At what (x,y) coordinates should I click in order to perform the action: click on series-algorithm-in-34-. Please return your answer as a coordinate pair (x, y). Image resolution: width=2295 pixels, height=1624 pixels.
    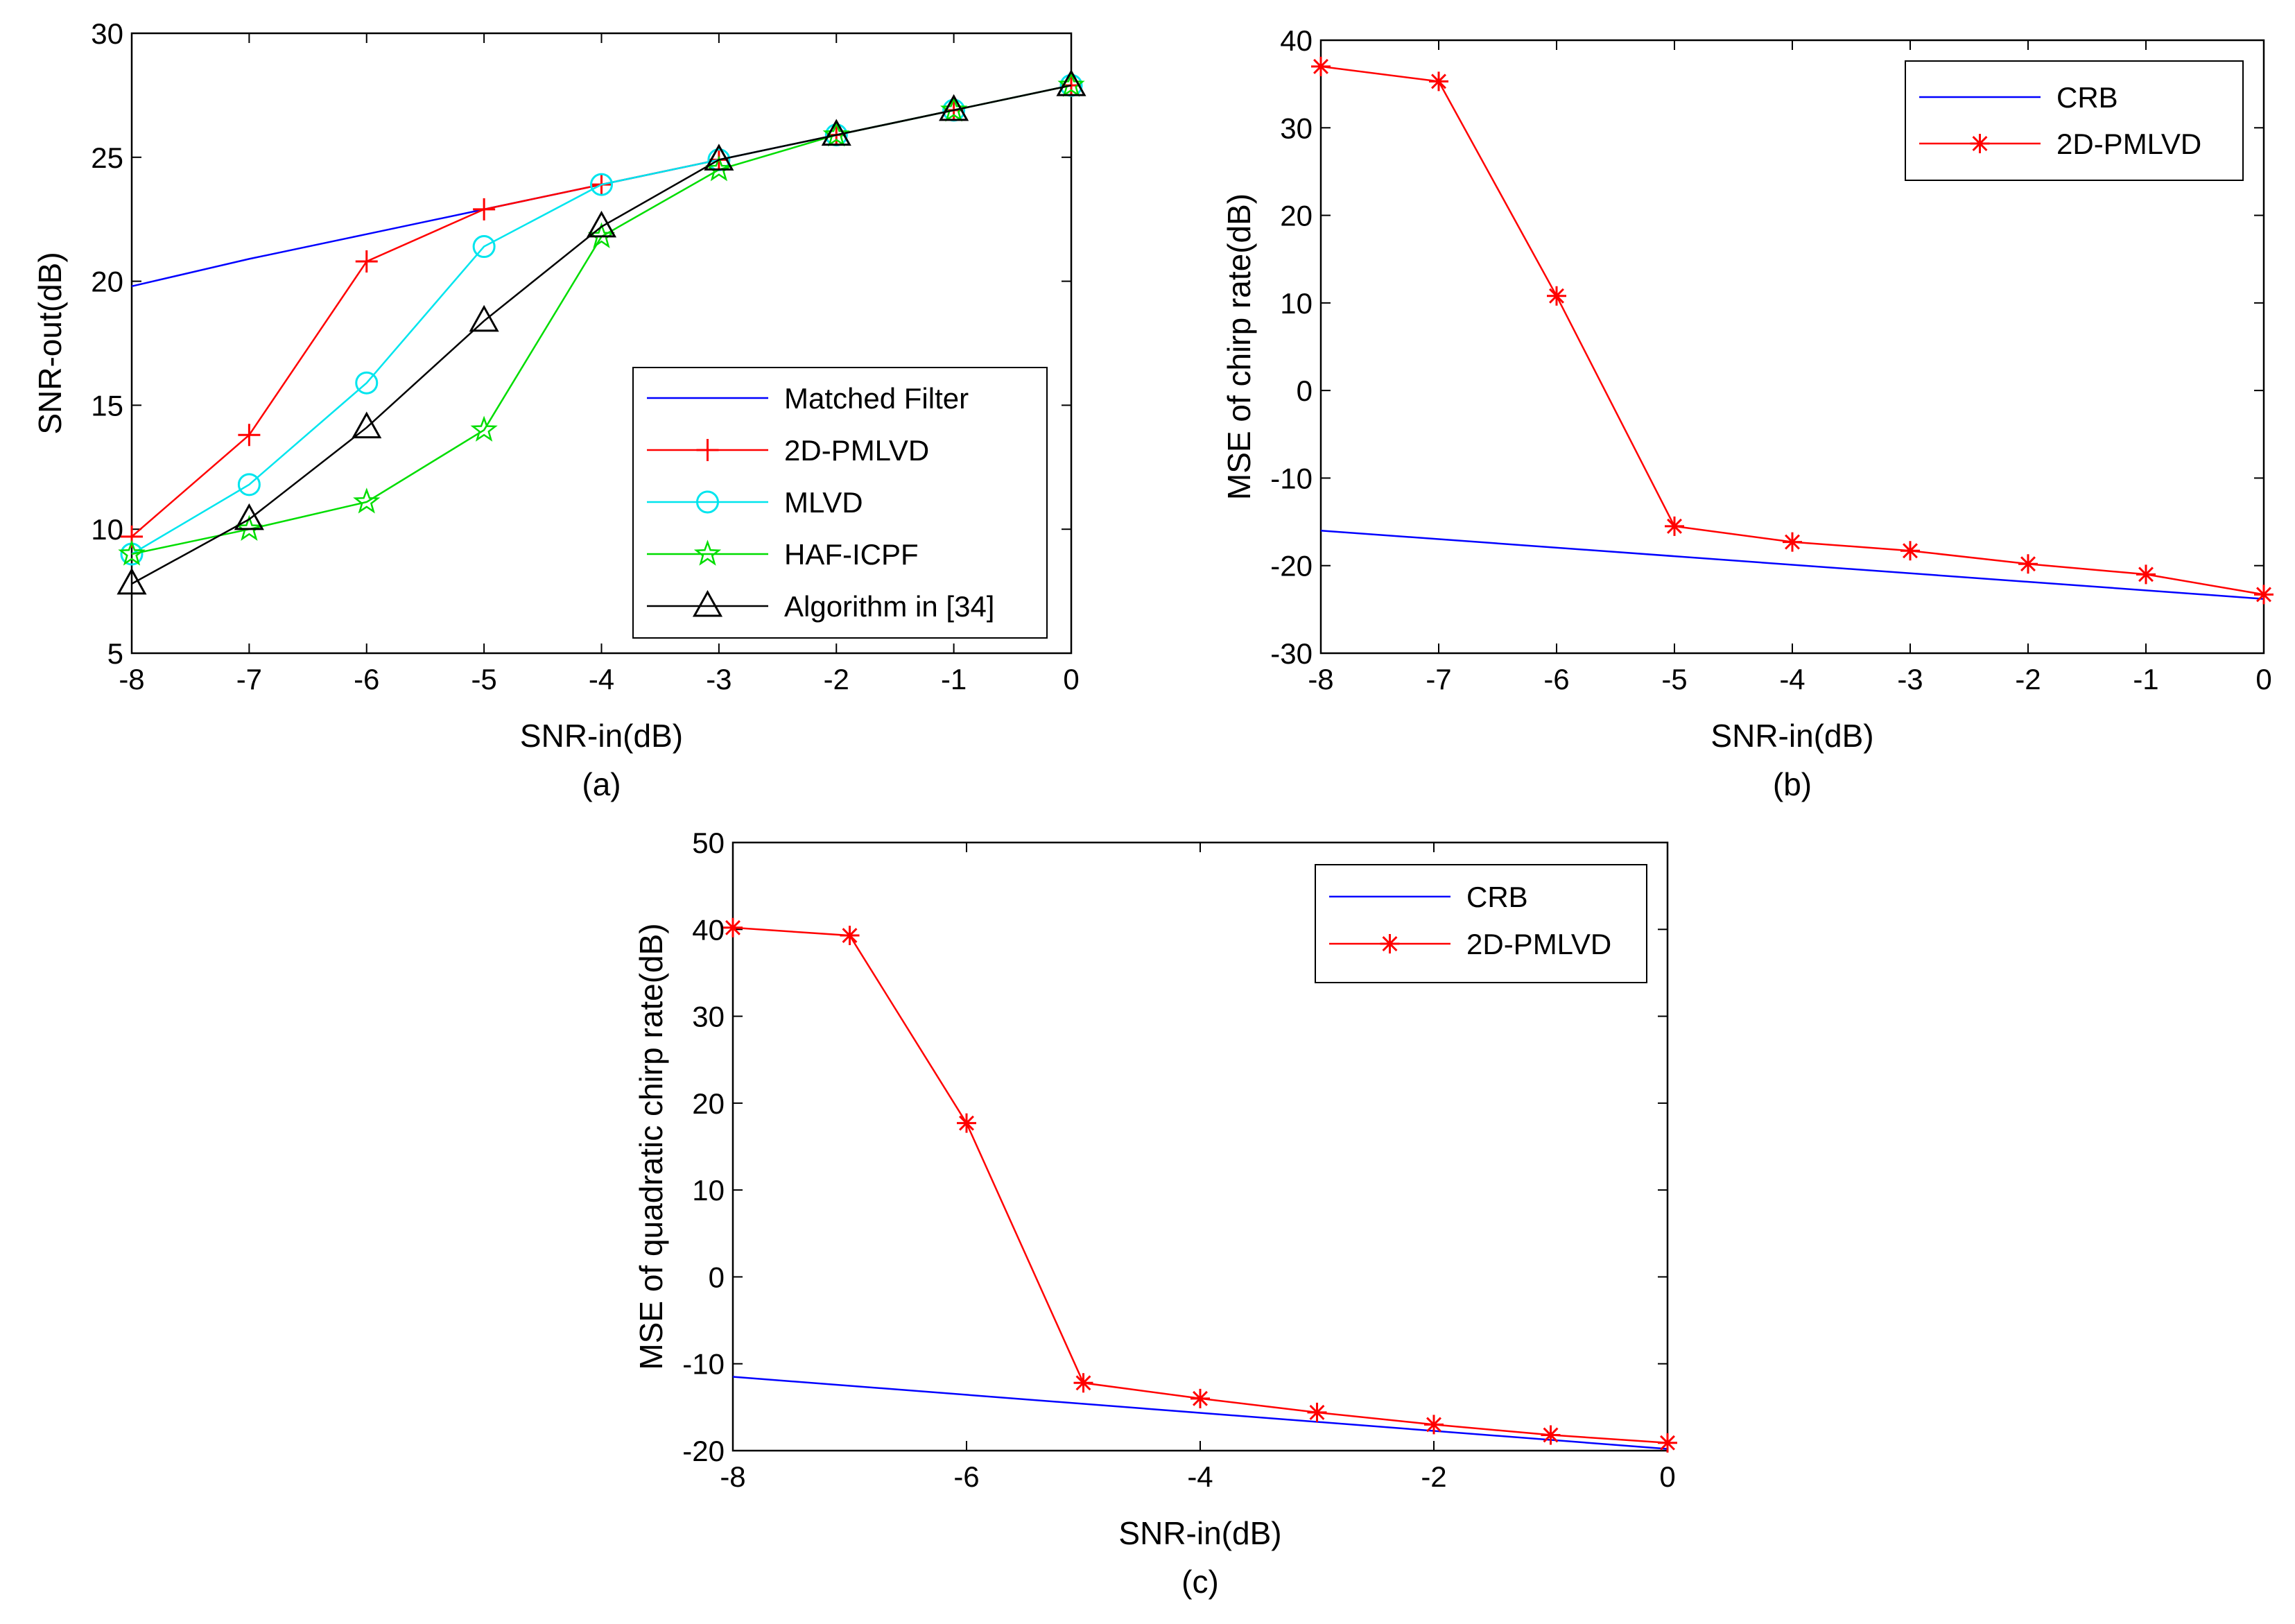
    Looking at the image, I should click on (601, 332).